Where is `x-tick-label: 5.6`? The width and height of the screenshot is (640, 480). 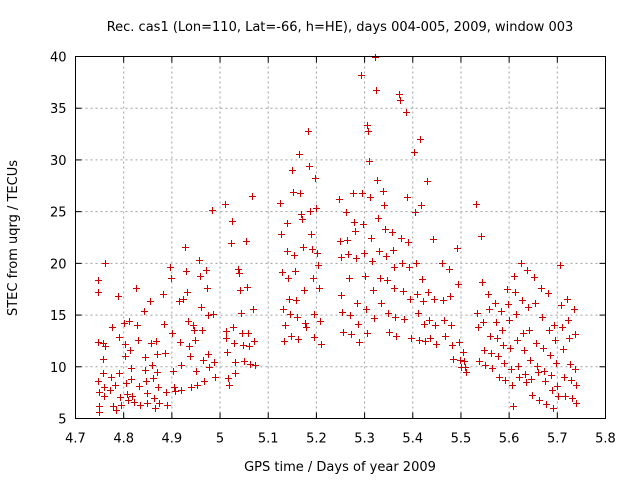
x-tick-label: 5.6 is located at coordinates (509, 439).